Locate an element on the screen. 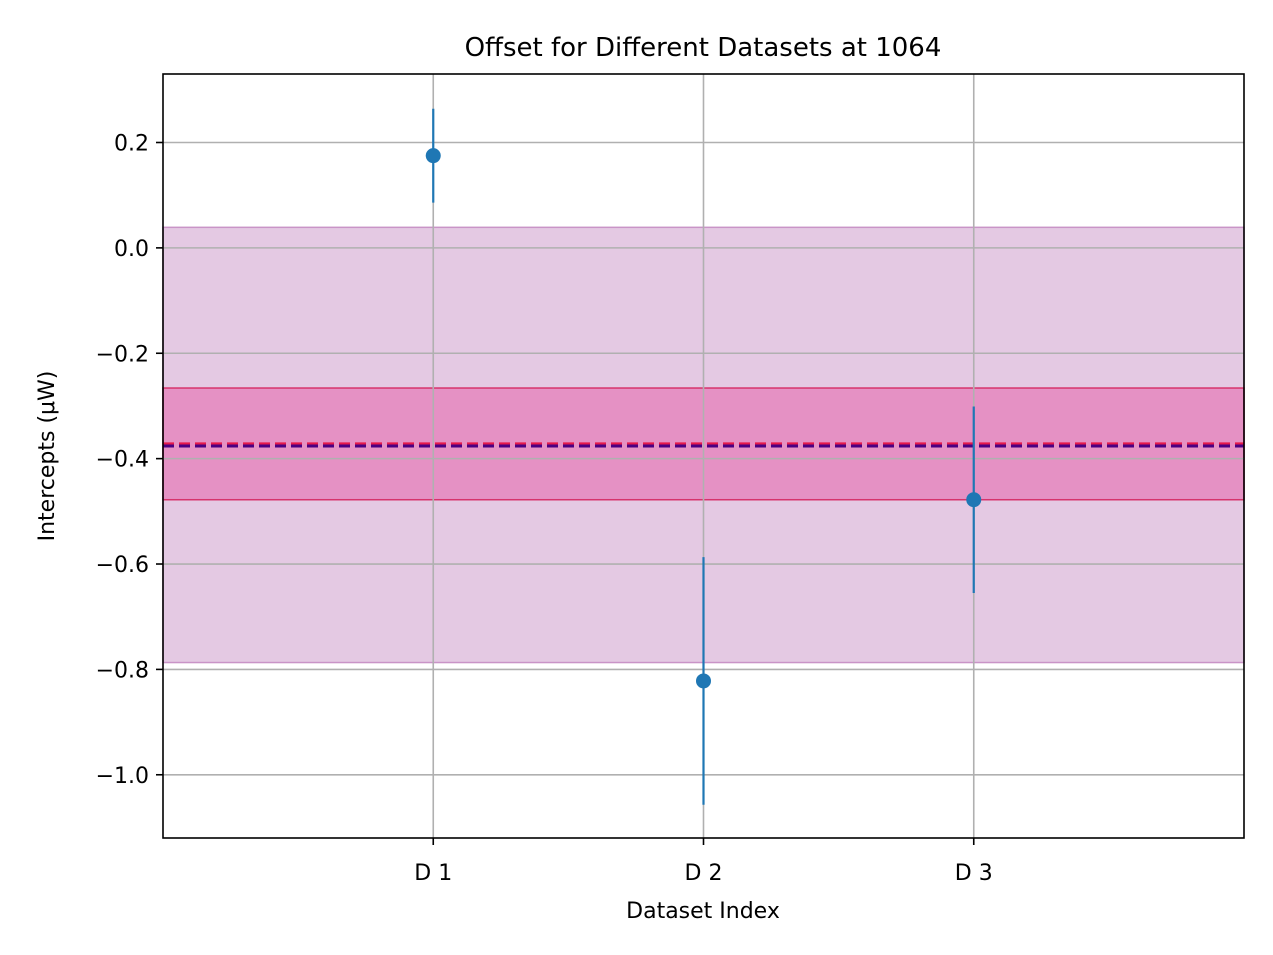 This screenshot has width=1273, height=955. chart-title: Offset for Different Datasets at 1064 is located at coordinates (703, 48).